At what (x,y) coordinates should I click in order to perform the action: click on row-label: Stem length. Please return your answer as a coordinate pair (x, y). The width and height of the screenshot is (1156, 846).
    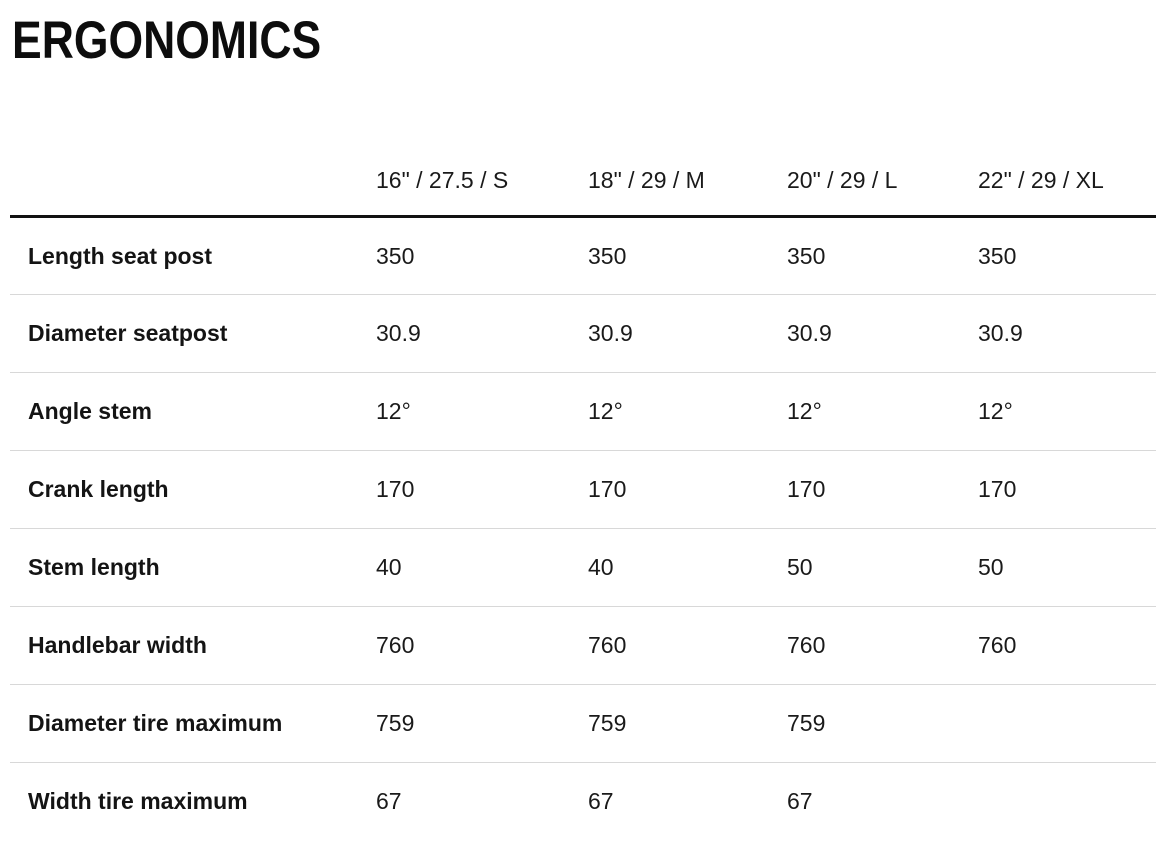
    Looking at the image, I should click on (193, 567).